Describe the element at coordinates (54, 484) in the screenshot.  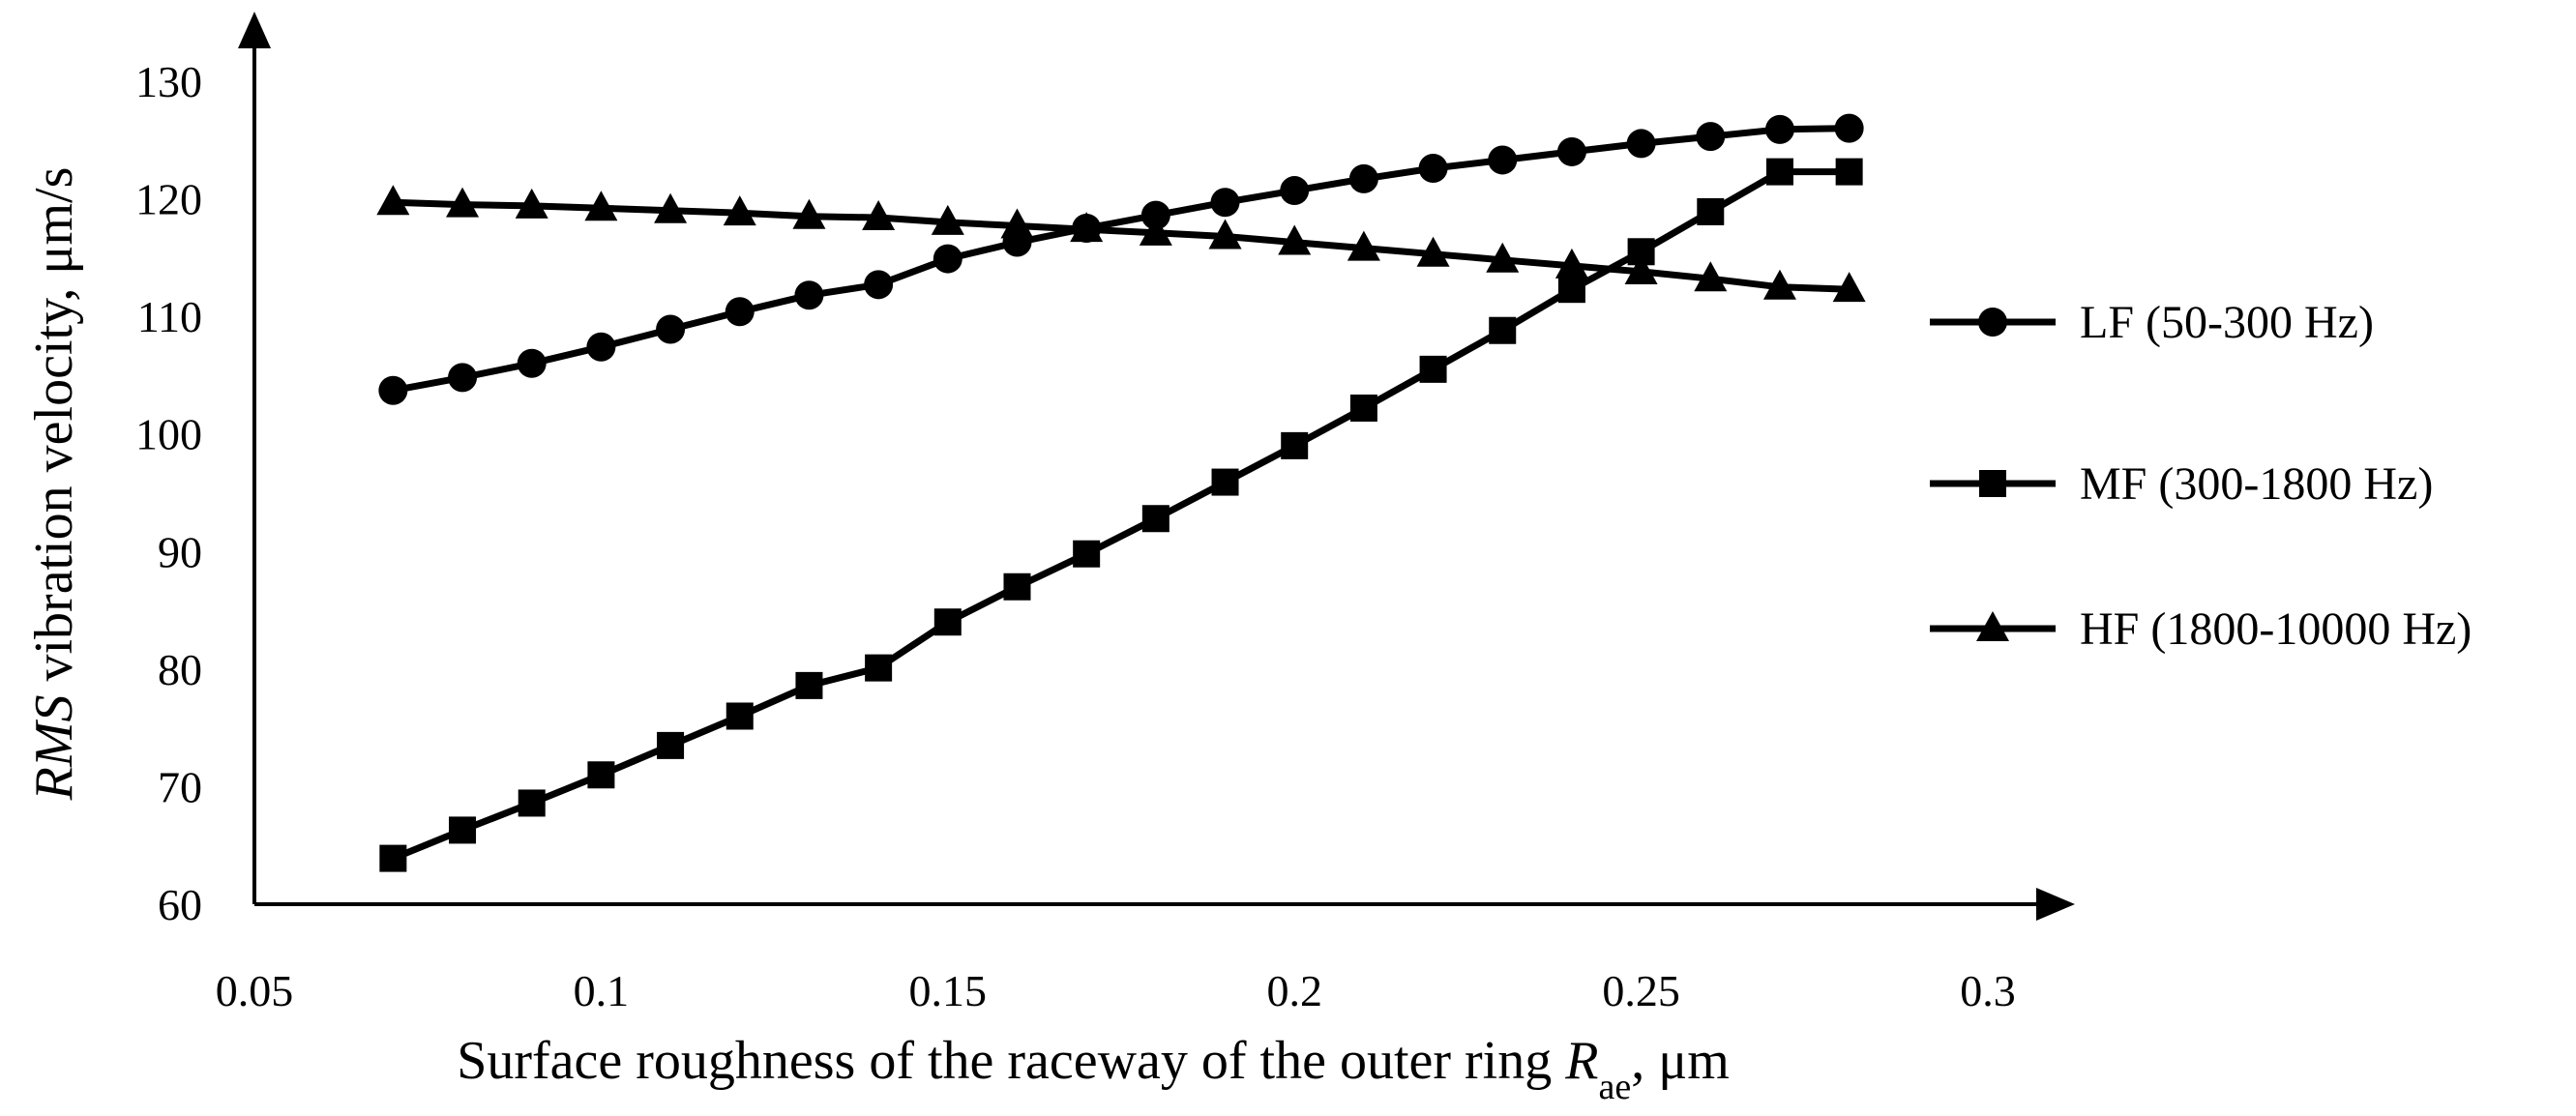
I see `y-axis-label: RMS vibration velocity, μm/s` at that location.